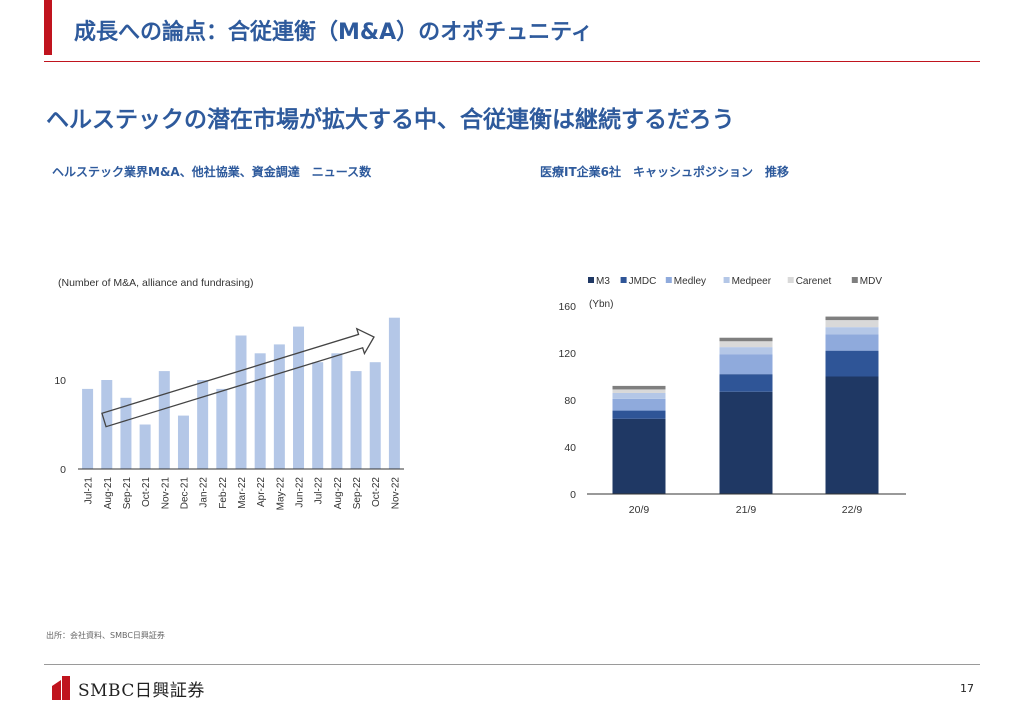 This screenshot has height=708, width=1024. I want to click on y-tick-label: 80, so click(570, 401).